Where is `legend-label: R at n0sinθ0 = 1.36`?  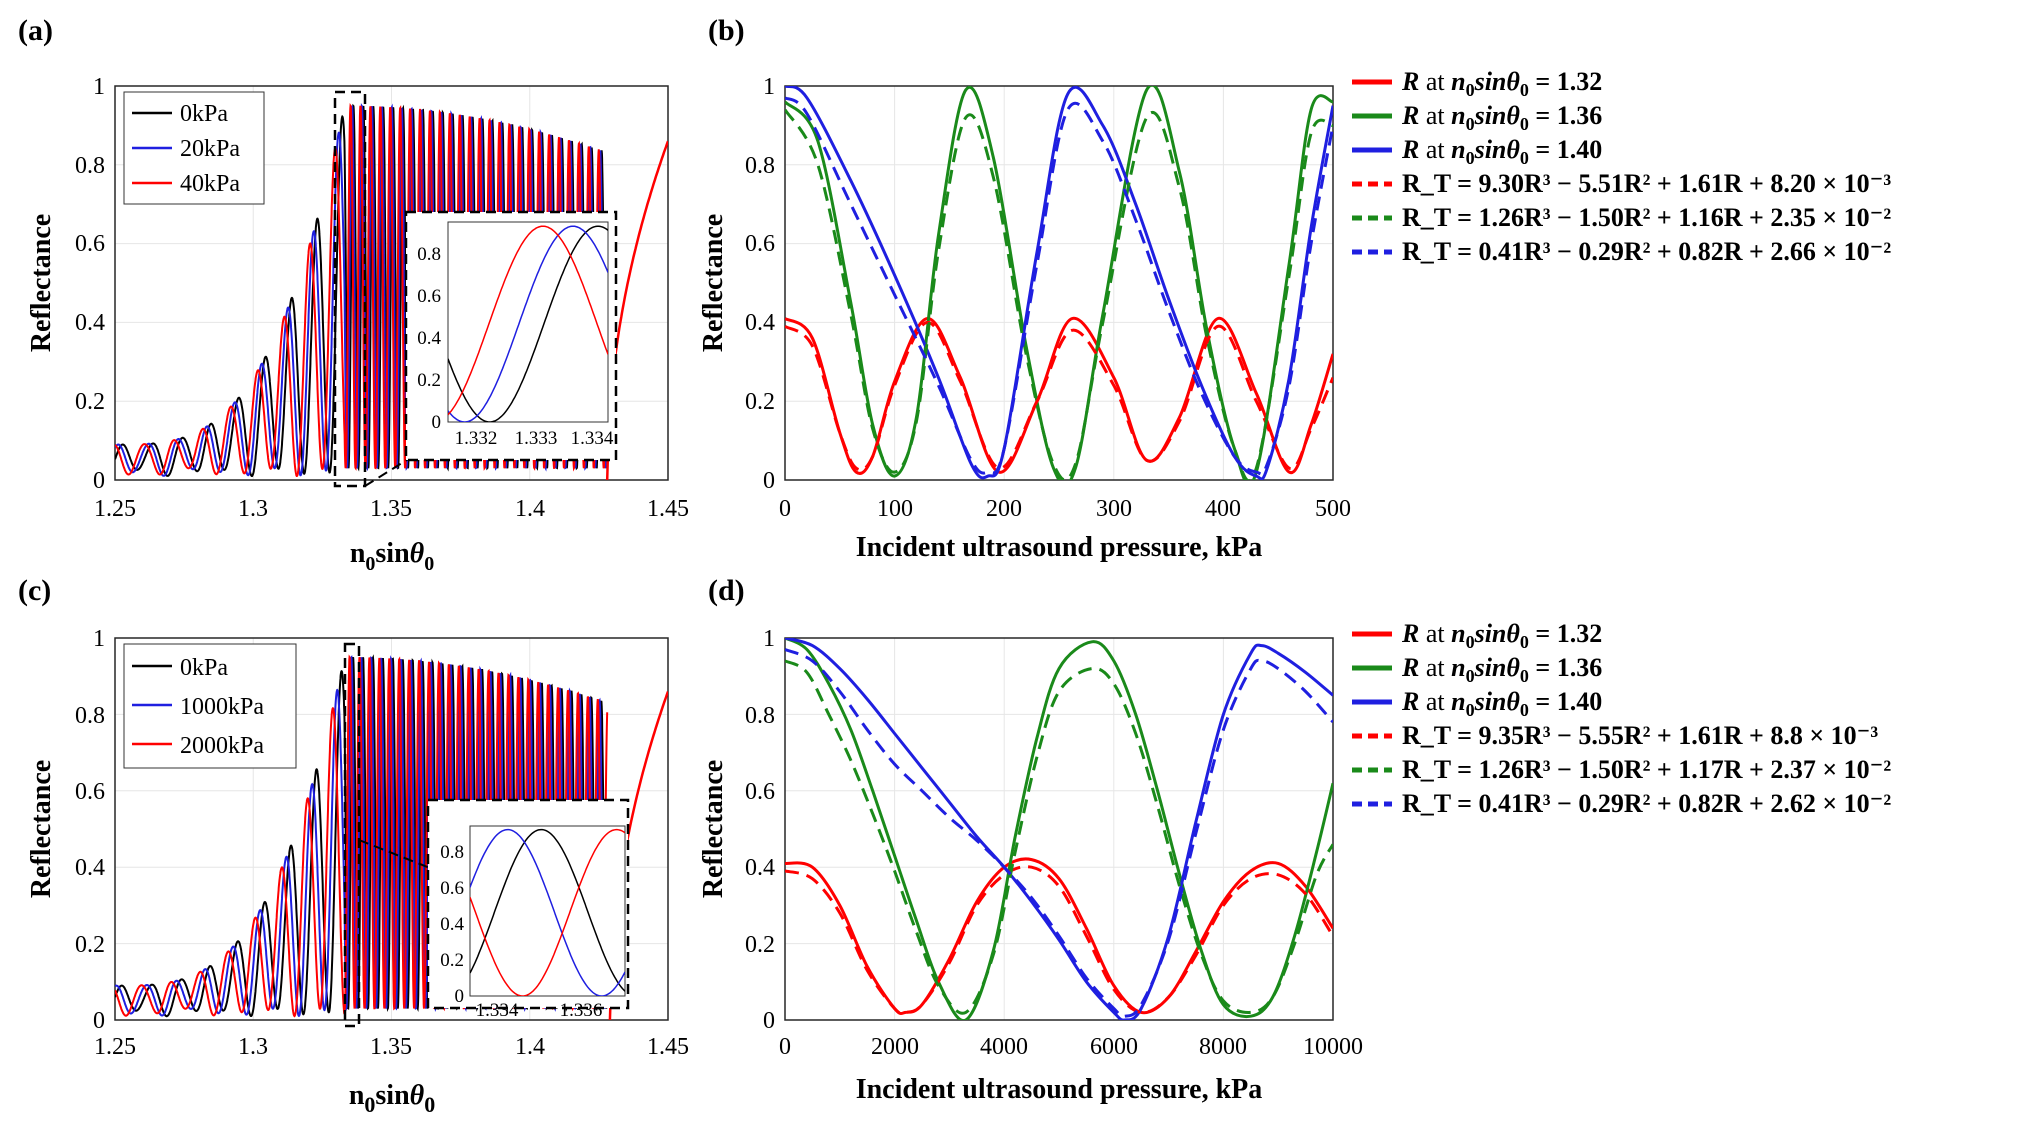 legend-label: R at n0sinθ0 = 1.36 is located at coordinates (1501, 117).